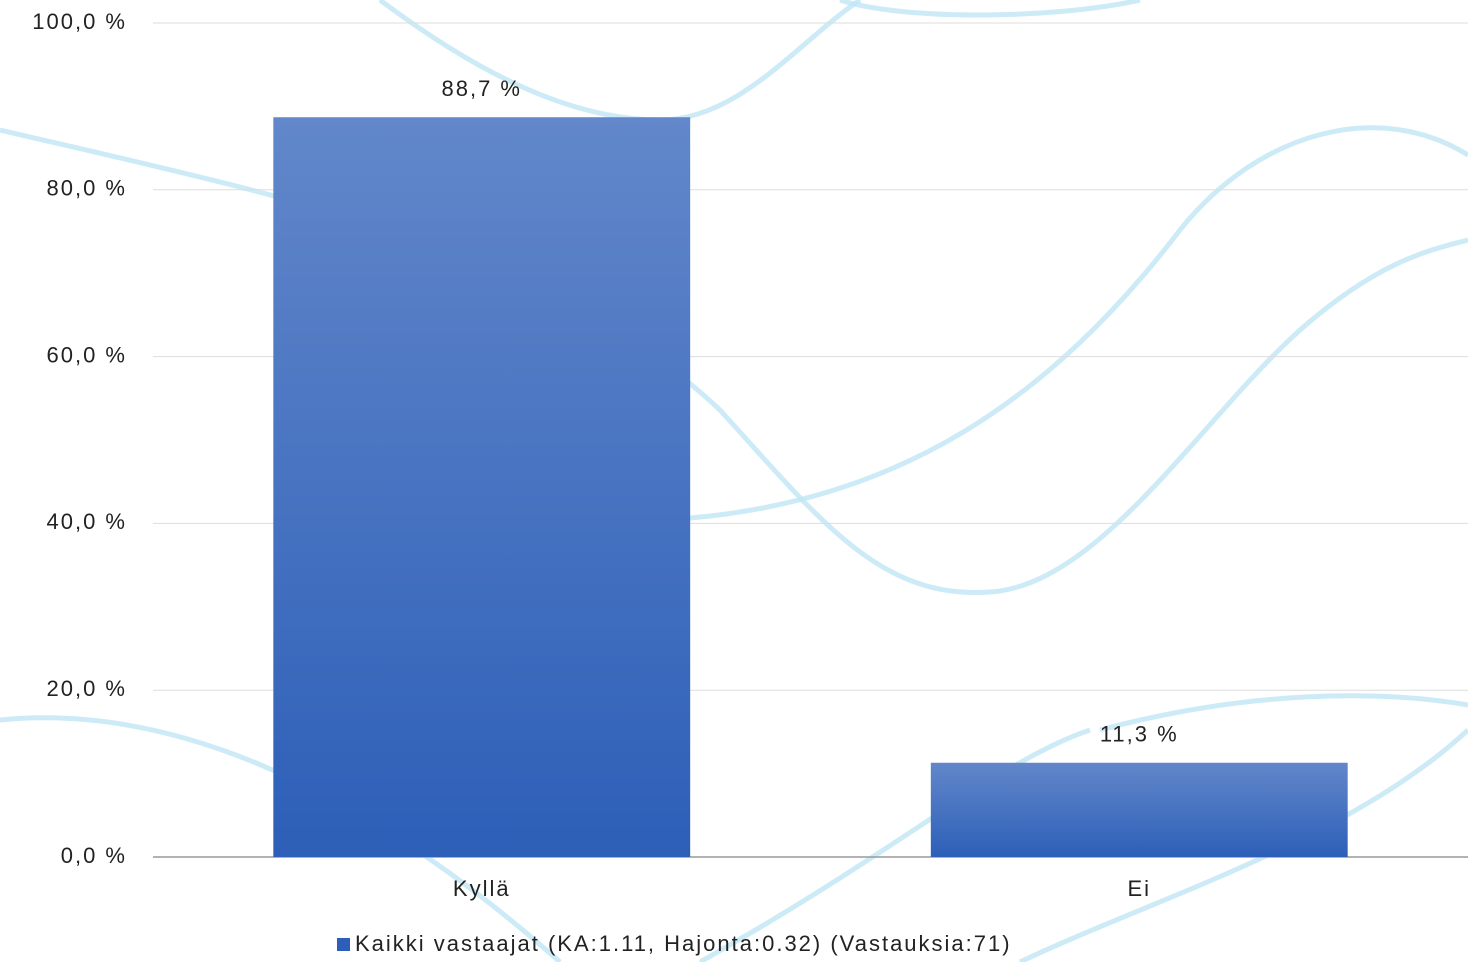 This screenshot has height=962, width=1468. I want to click on y-tick-label: 40,0 %, so click(87, 521).